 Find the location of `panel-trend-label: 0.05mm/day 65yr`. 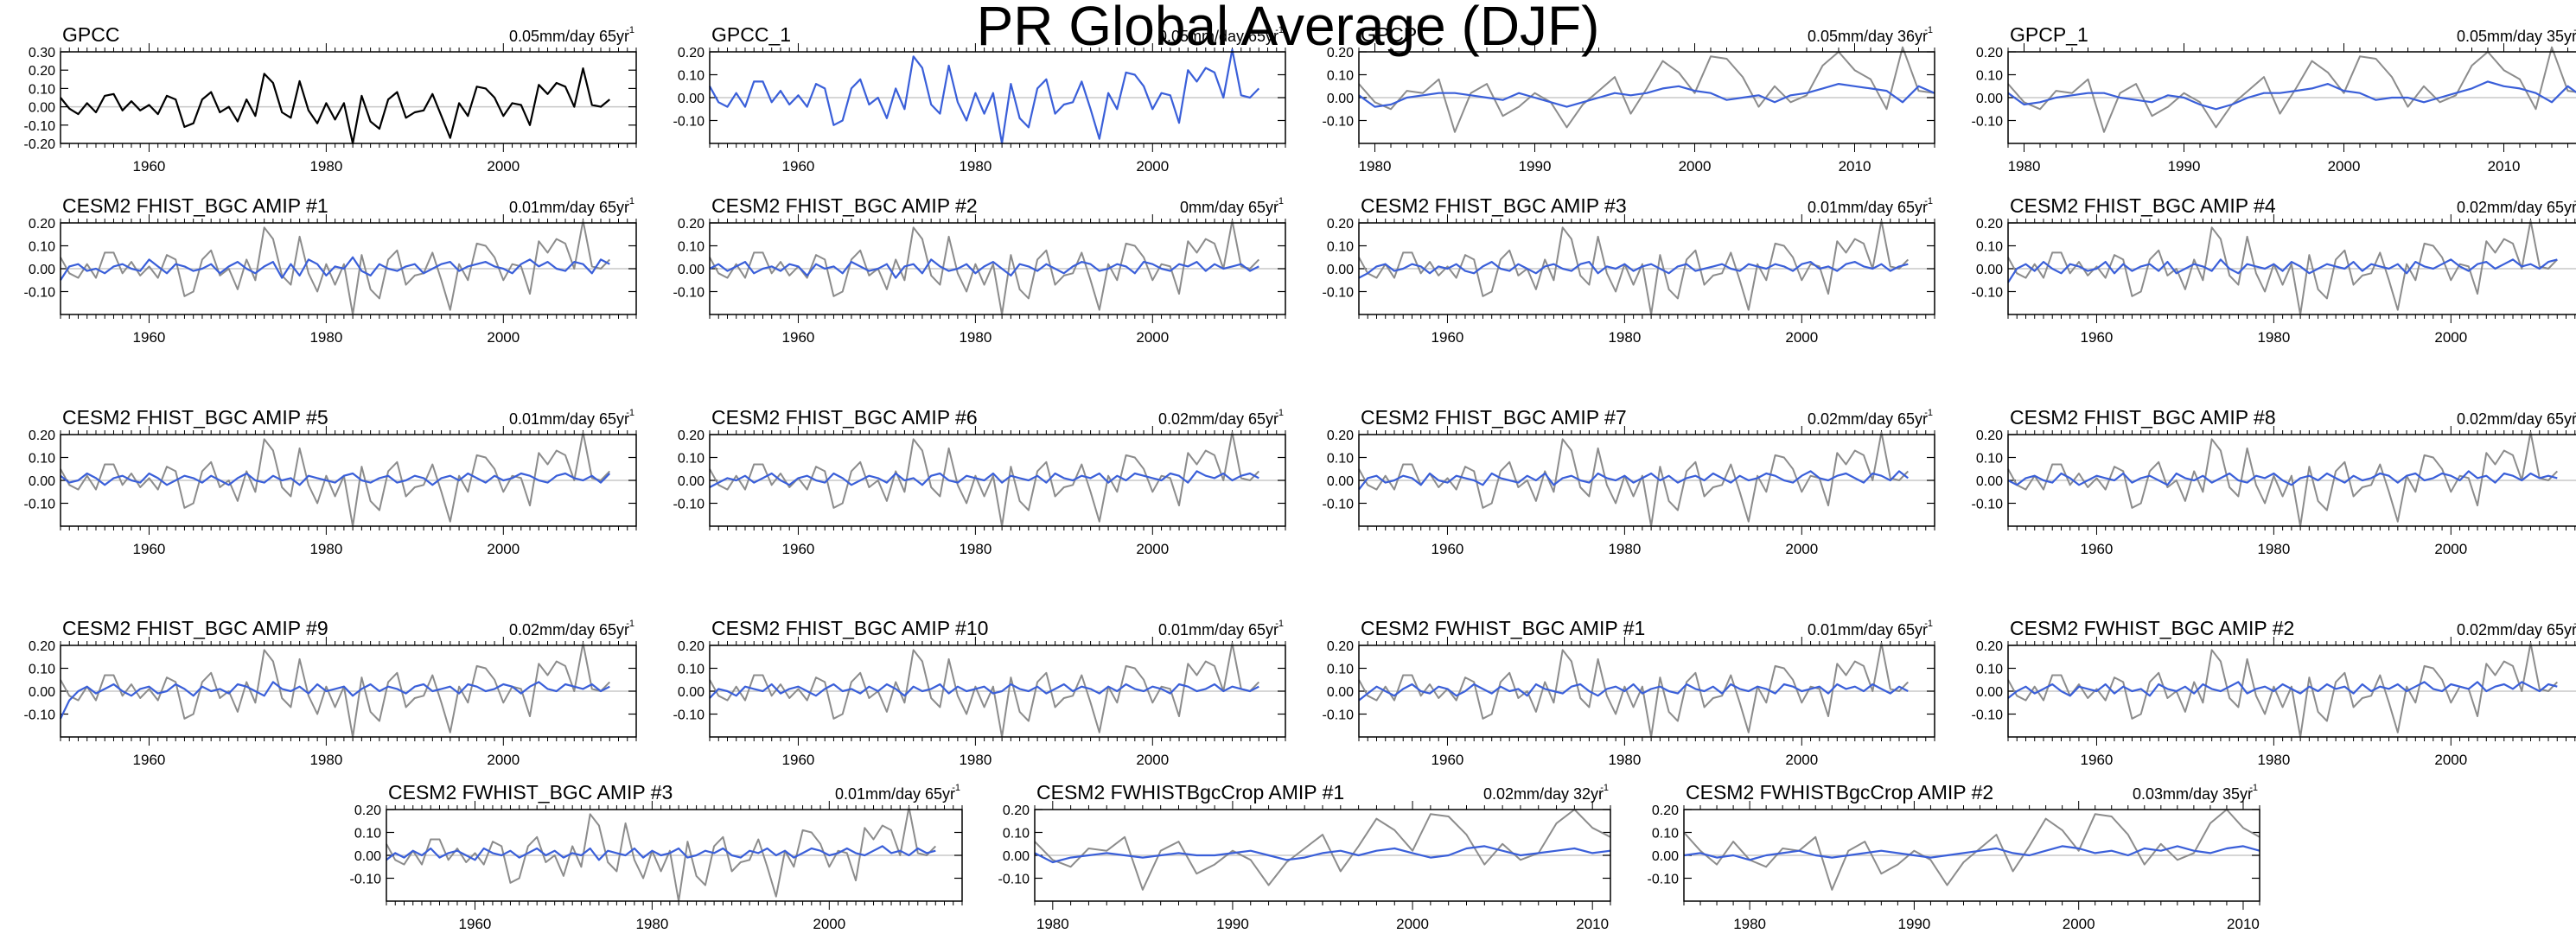

panel-trend-label: 0.05mm/day 65yr is located at coordinates (1218, 36).